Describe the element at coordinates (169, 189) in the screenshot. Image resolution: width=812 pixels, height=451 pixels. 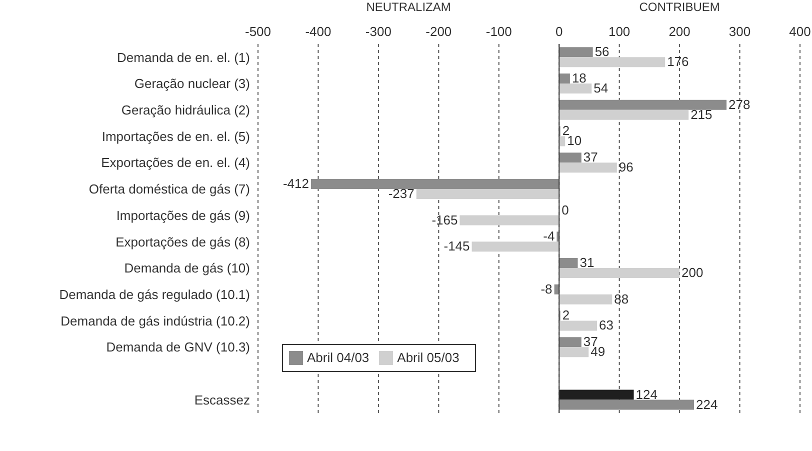
I see `y-tick-label: Oferta doméstica de gás (7)` at that location.